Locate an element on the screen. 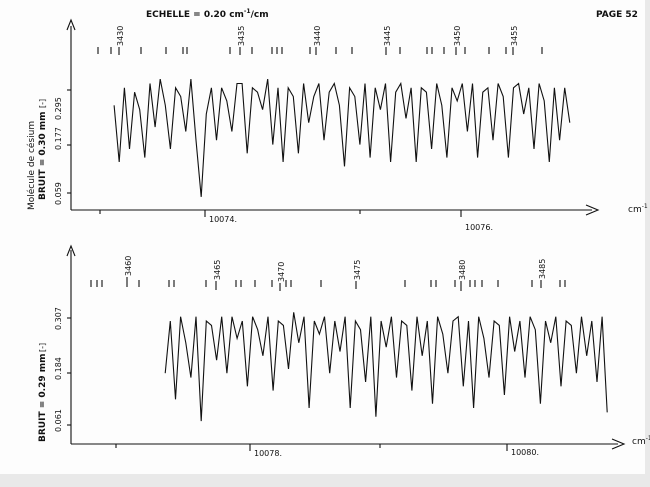  bottom-x-unit-label: cm-1 is located at coordinates (641, 441).